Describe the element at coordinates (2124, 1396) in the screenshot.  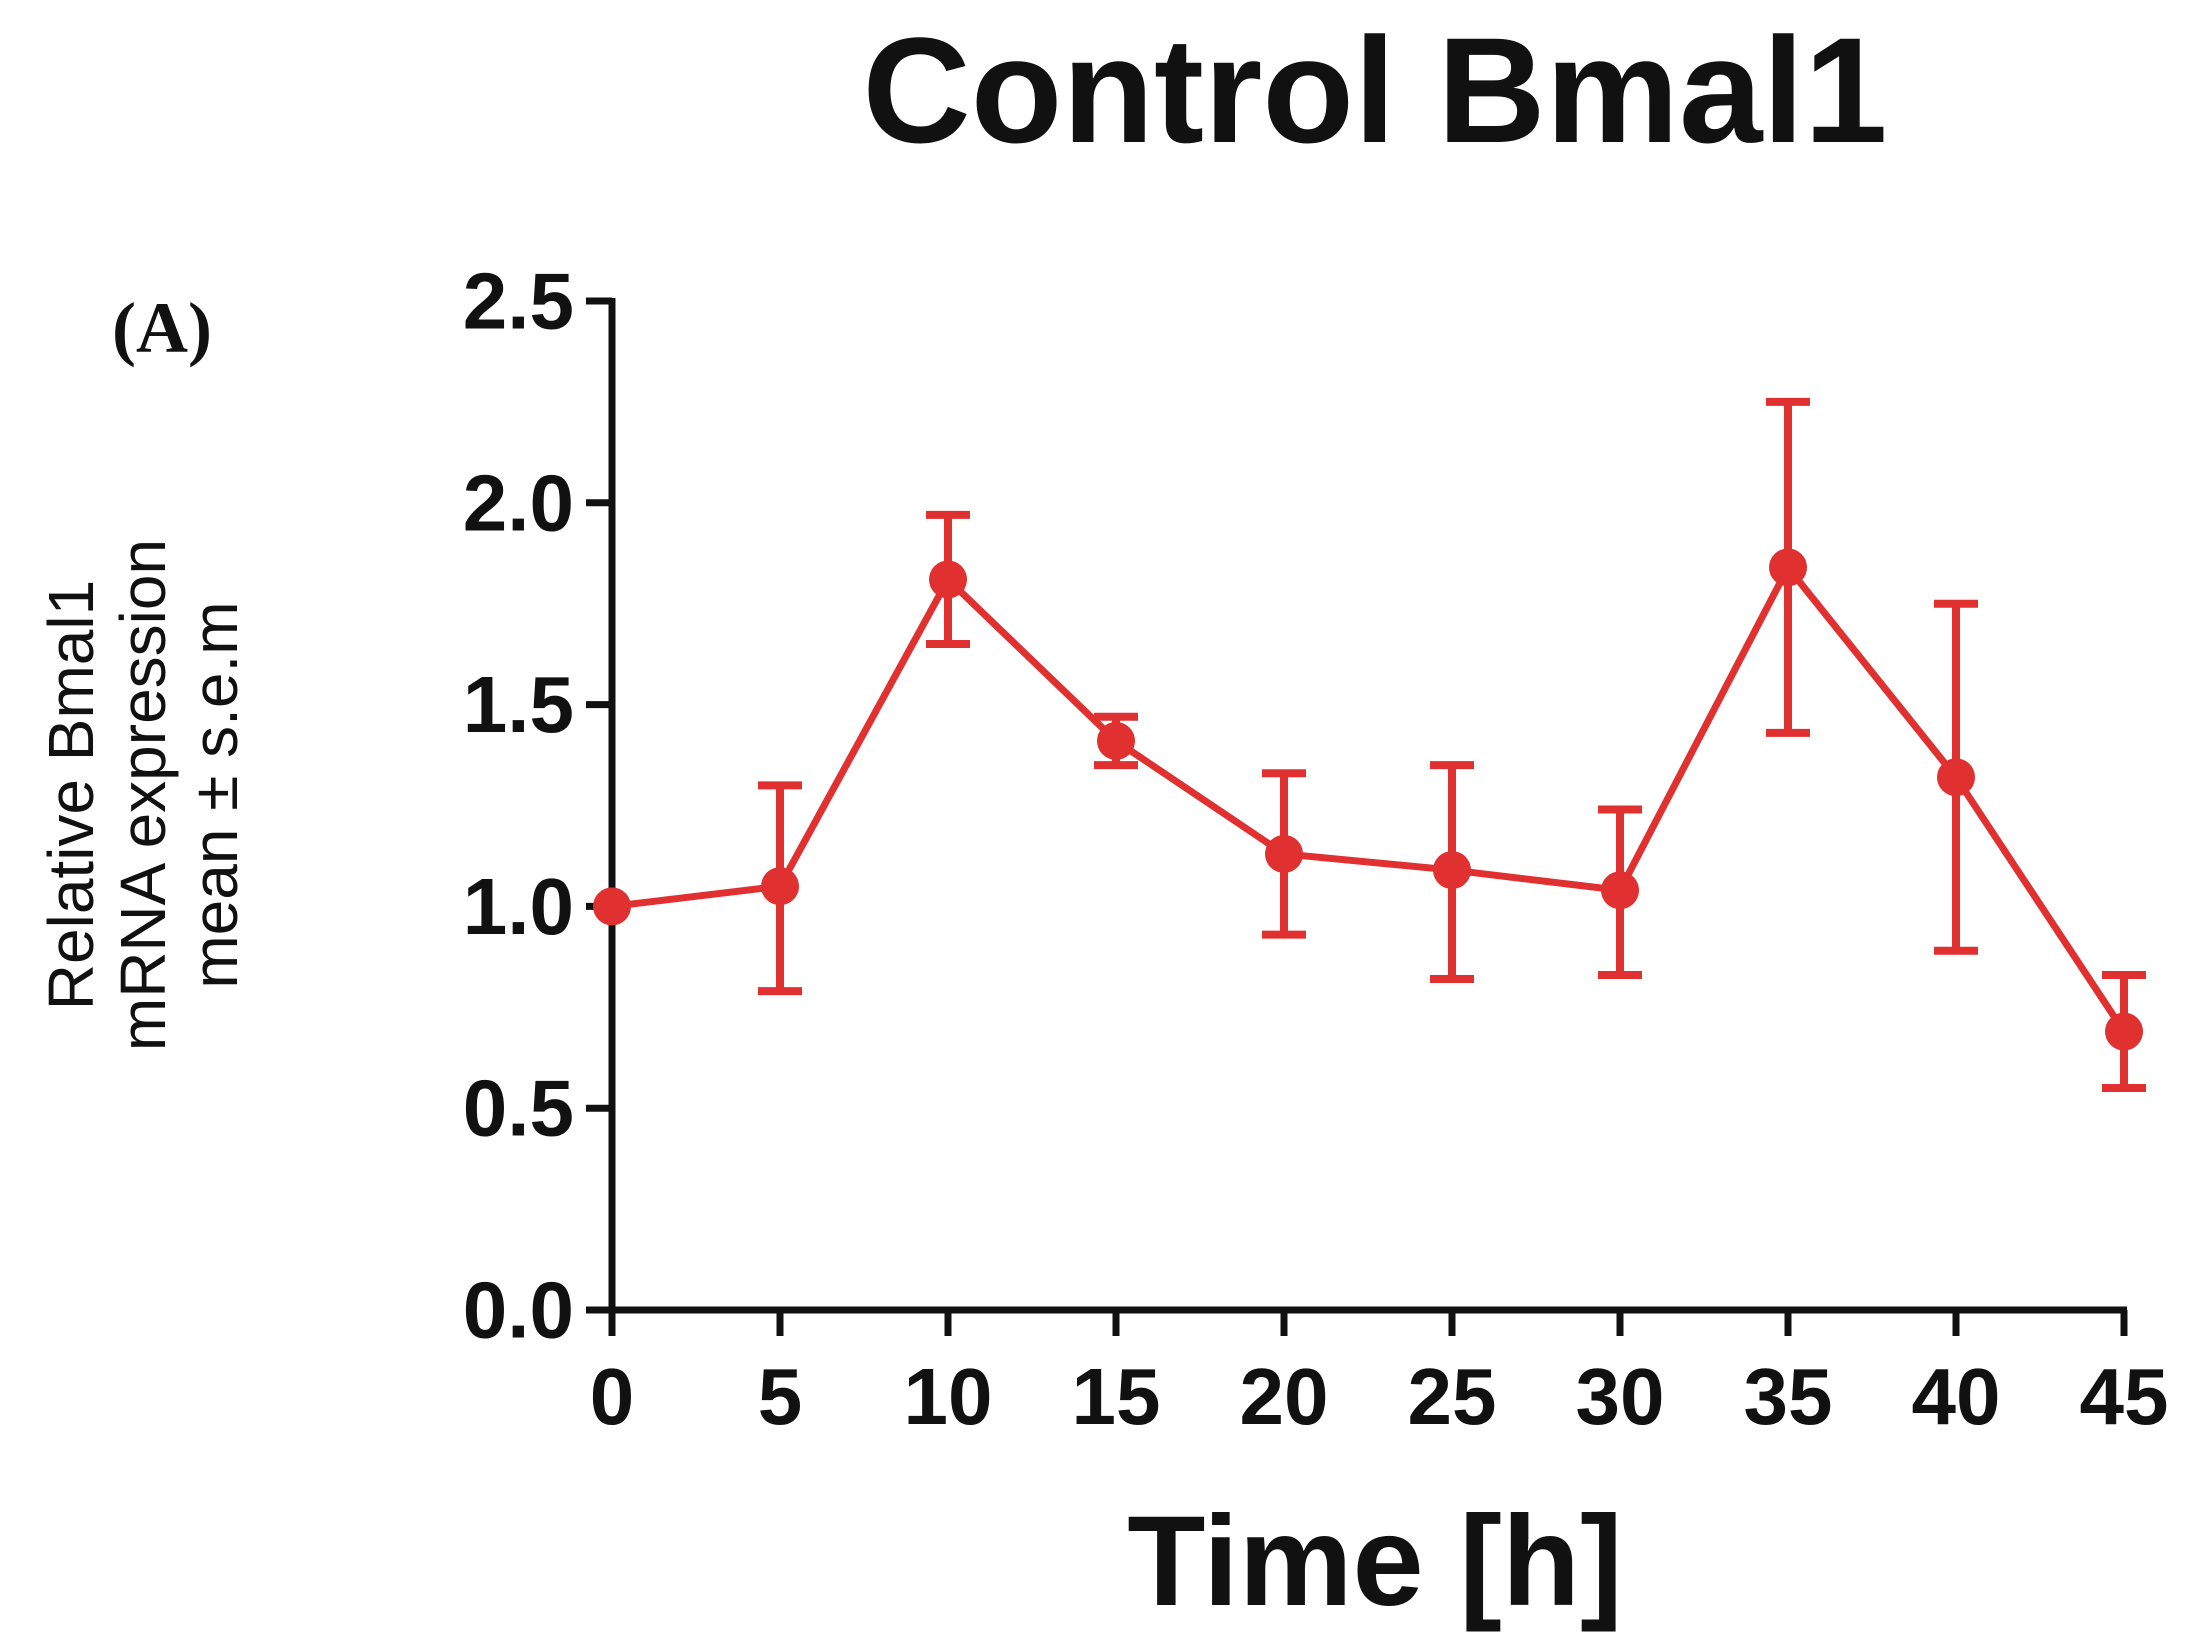
I see `x-tick-label: 45` at that location.